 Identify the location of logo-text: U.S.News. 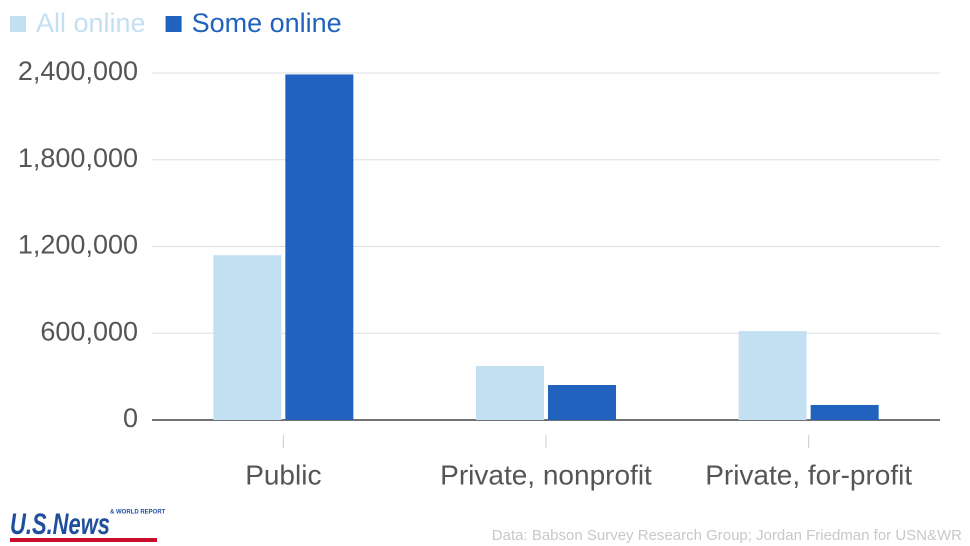
(60, 524).